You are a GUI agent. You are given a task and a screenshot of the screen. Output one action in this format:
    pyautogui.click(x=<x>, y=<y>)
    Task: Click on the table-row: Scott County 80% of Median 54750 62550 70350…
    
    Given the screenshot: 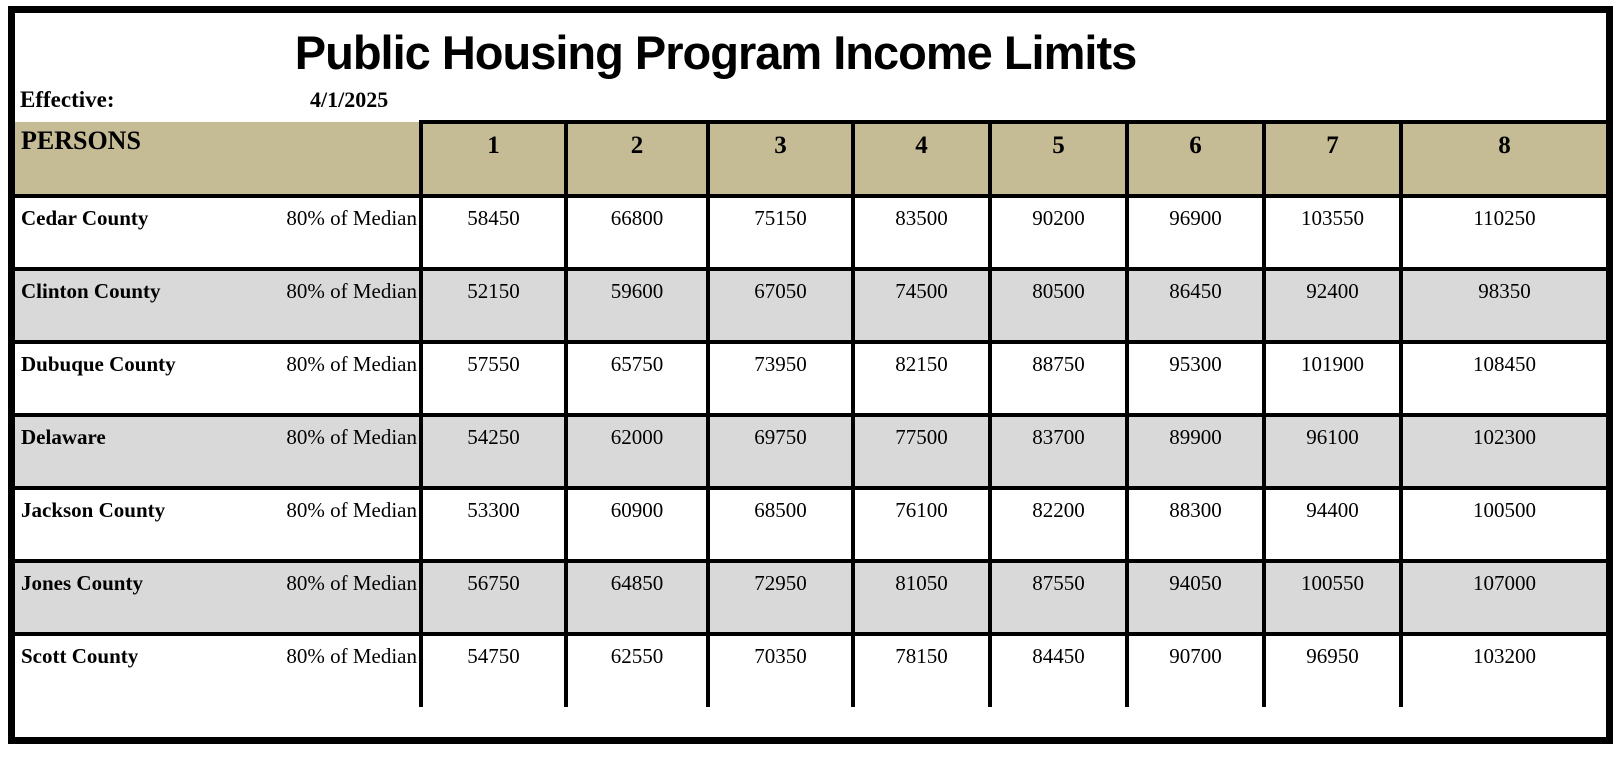 What is the action you would take?
    pyautogui.click(x=810, y=669)
    